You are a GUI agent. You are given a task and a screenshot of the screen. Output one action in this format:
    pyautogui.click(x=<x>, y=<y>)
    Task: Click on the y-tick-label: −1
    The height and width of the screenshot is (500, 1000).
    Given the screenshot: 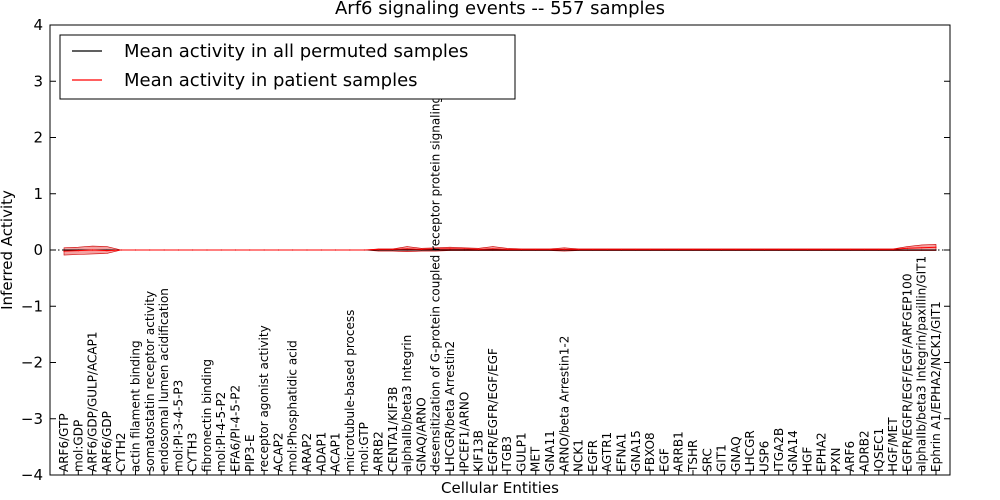 What is the action you would take?
    pyautogui.click(x=32, y=306)
    